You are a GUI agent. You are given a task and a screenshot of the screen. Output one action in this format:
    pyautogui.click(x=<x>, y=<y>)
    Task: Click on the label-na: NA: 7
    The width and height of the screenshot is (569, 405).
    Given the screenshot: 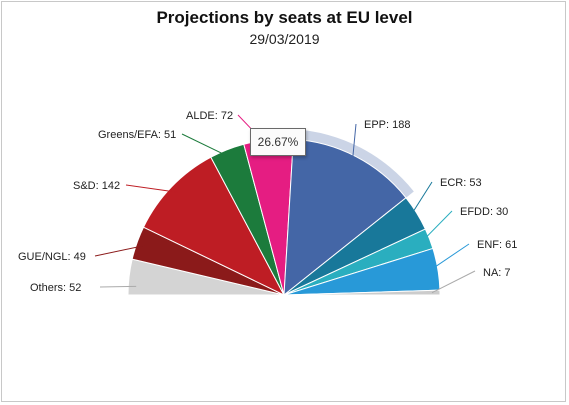 What is the action you would take?
    pyautogui.click(x=497, y=273)
    